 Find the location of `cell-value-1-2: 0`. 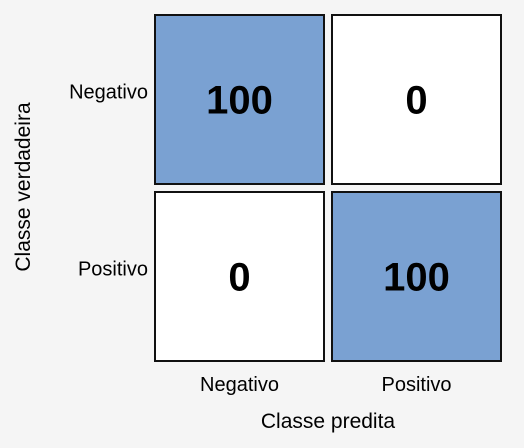

cell-value-1-2: 0 is located at coordinates (416, 101).